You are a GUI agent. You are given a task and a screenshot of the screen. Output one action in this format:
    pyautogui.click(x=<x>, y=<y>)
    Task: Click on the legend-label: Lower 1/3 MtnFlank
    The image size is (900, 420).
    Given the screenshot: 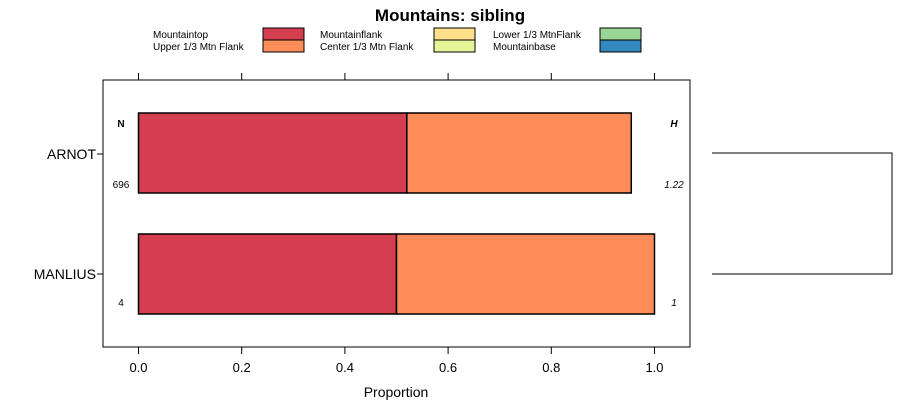 What is the action you would take?
    pyautogui.click(x=537, y=35)
    